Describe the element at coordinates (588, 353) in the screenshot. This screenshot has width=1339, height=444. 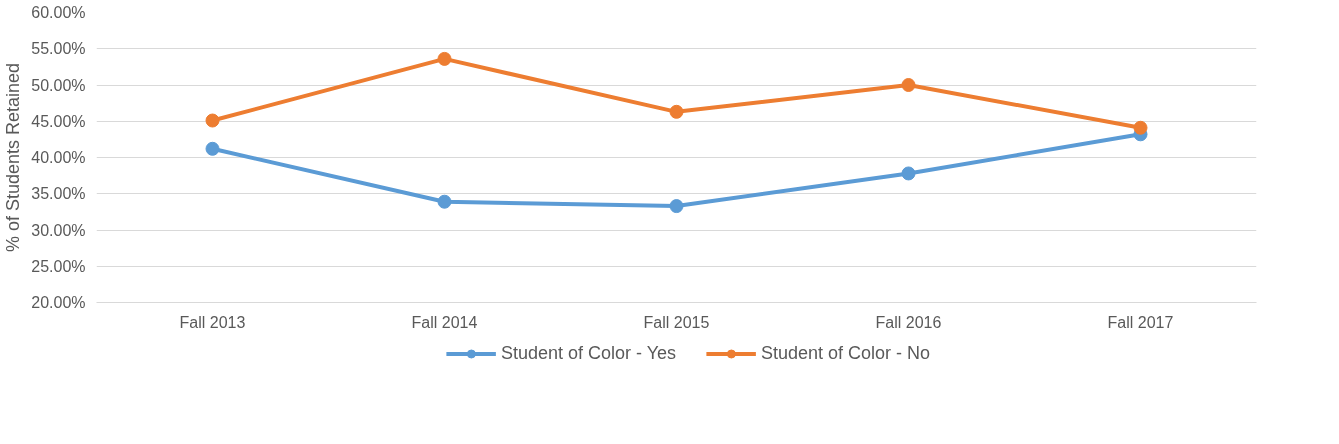
I see `legend-label: Student of Color - Yes` at that location.